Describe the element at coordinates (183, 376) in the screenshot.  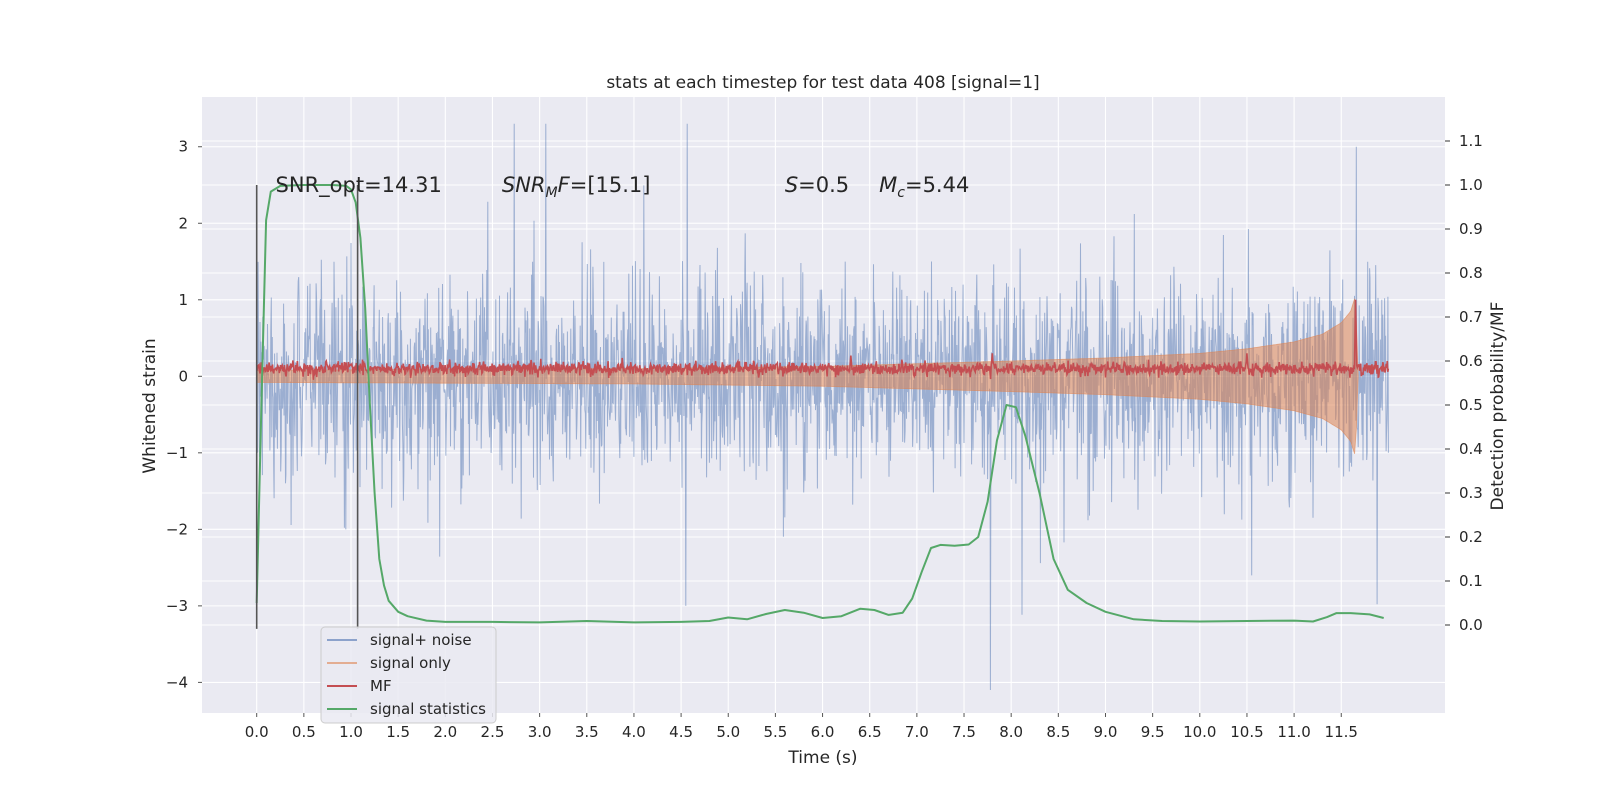
I see `y-tick-label: 0` at that location.